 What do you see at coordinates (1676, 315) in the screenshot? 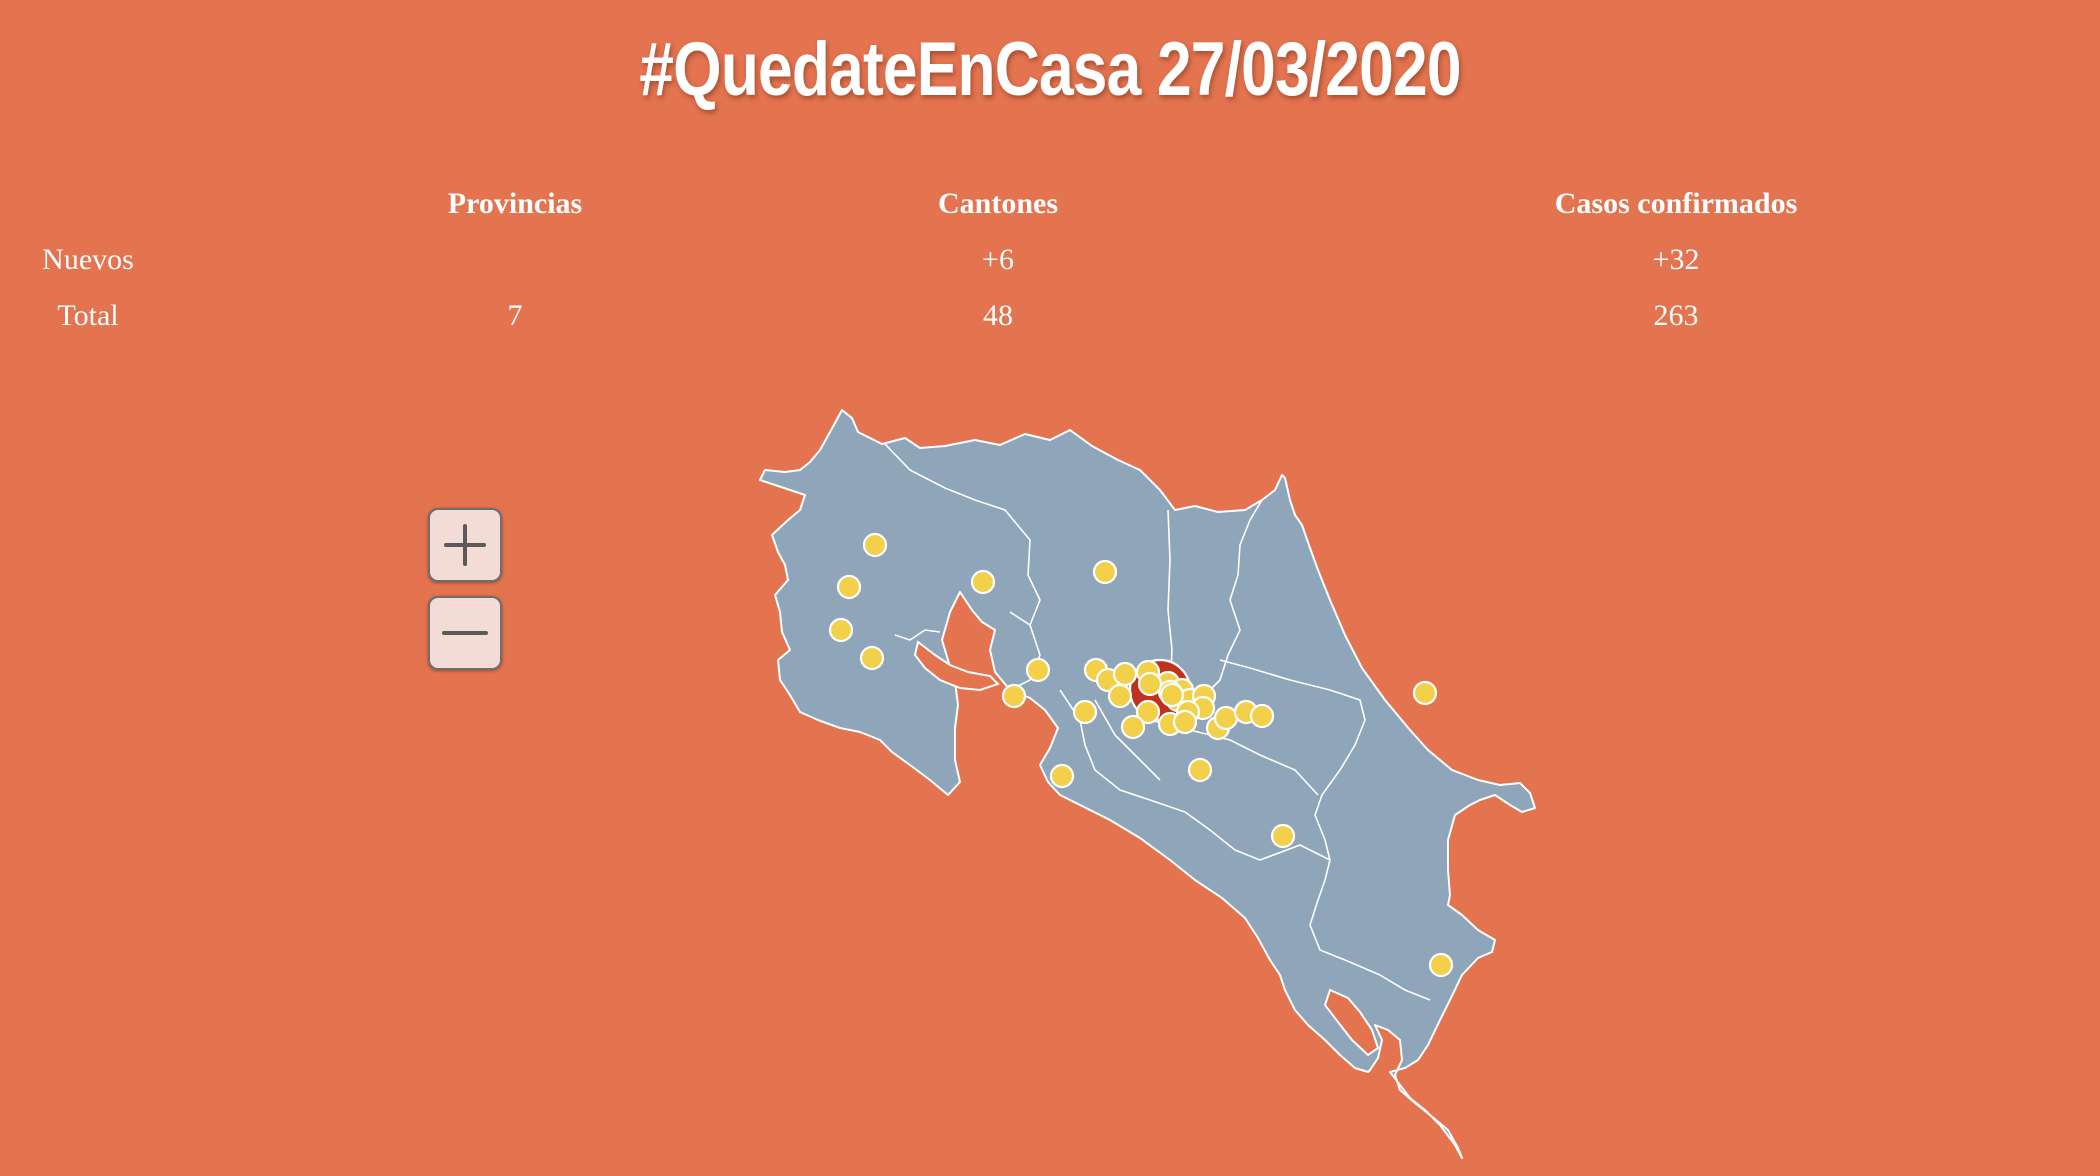
I see `row-total-casos: 263` at bounding box center [1676, 315].